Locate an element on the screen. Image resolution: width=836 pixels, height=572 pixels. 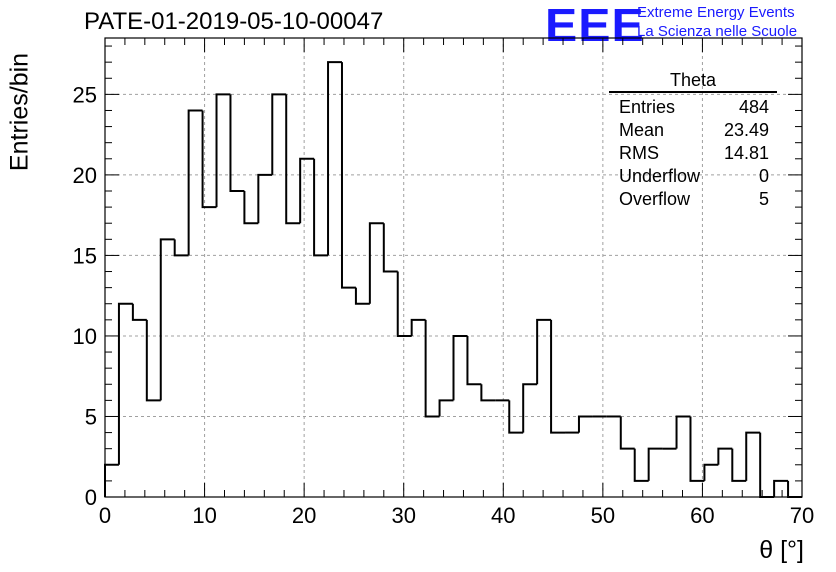
eee-logo: EEE is located at coordinates (595, 25).